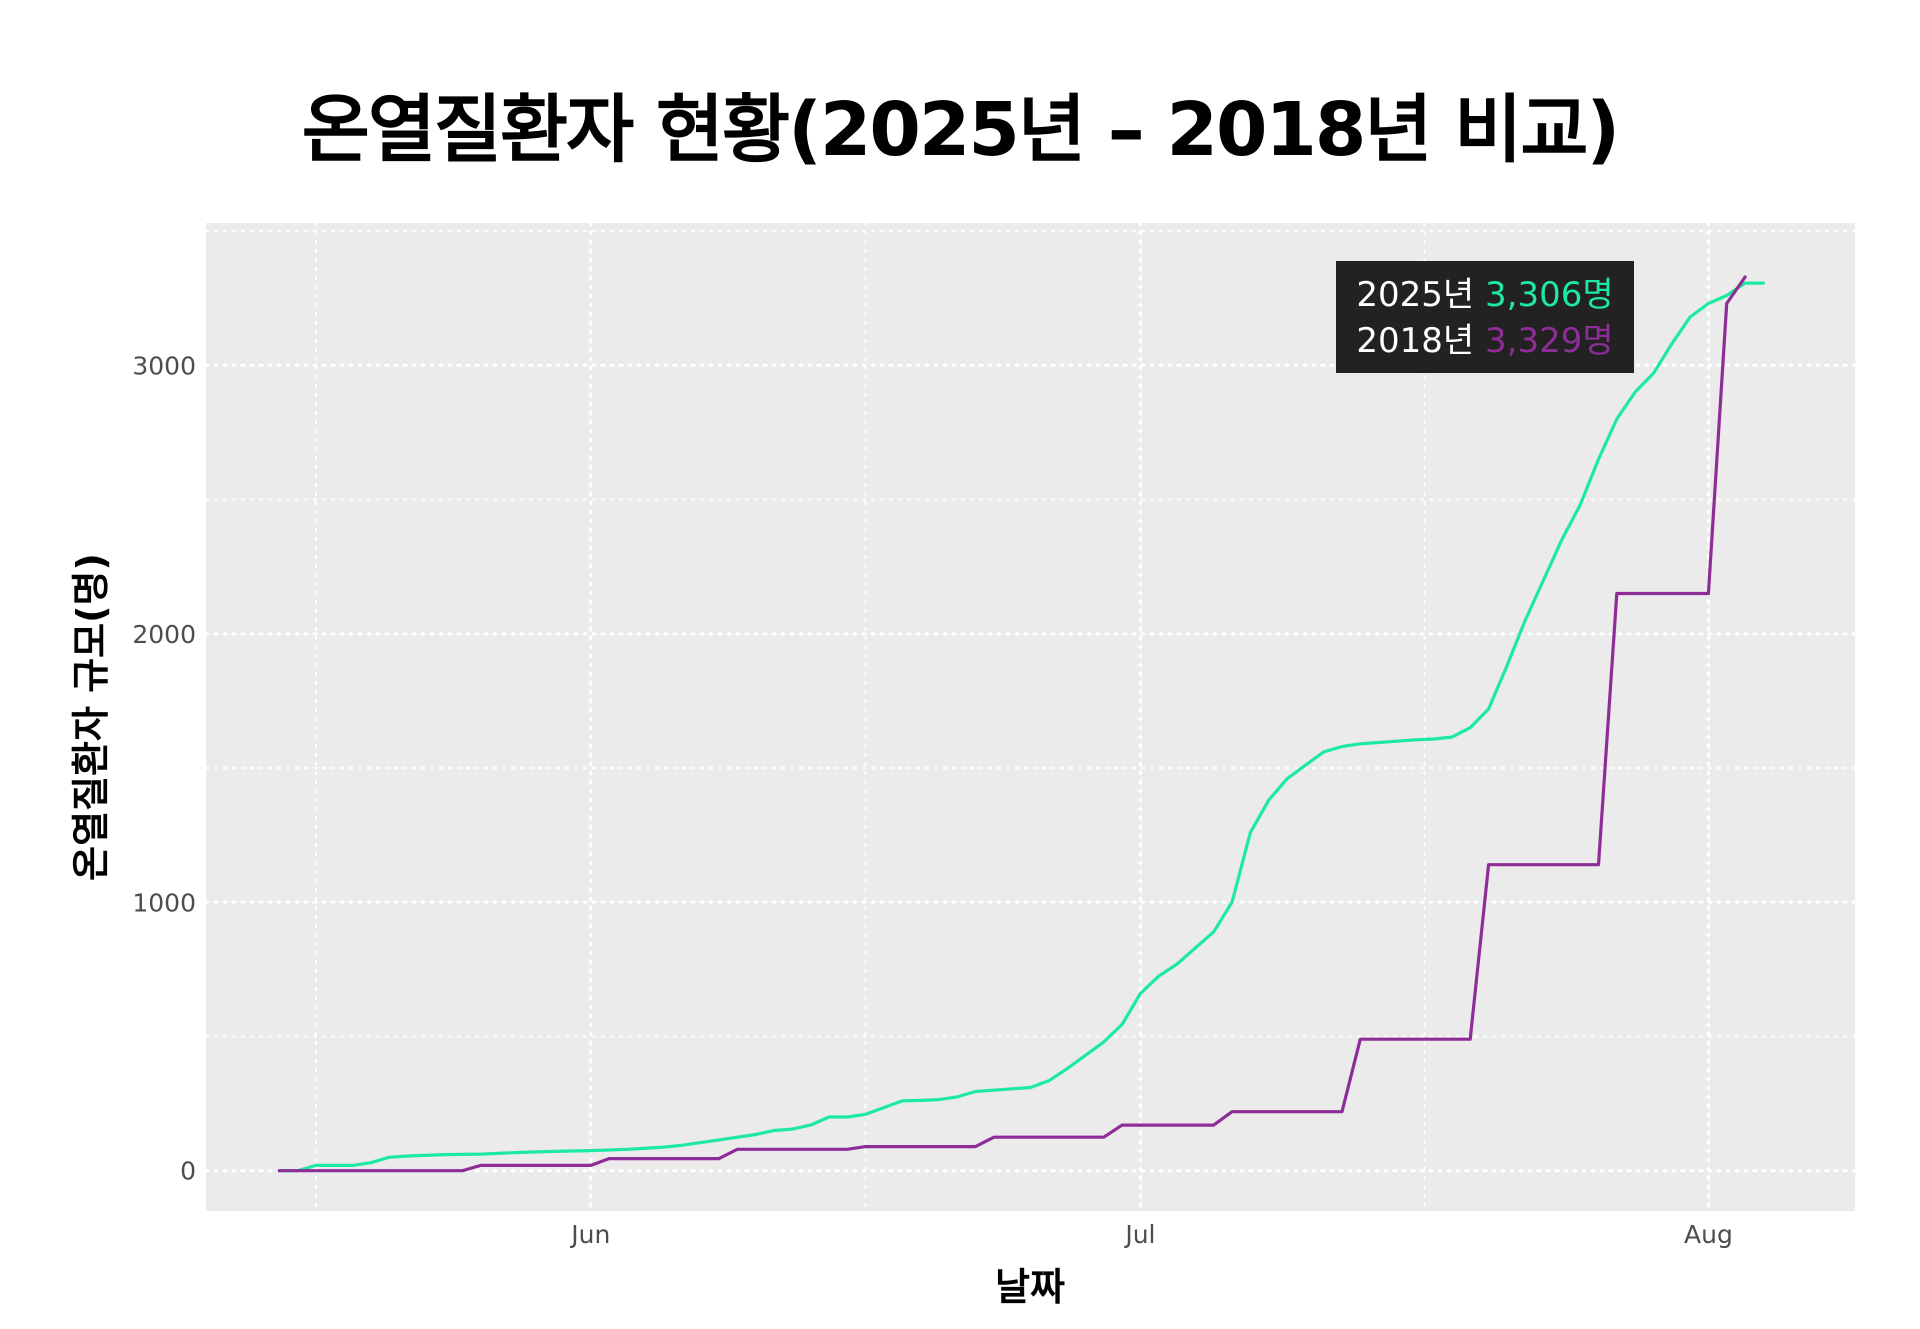  Describe the element at coordinates (1549, 295) in the screenshot. I see `total-2025-value: 3,306명` at that location.